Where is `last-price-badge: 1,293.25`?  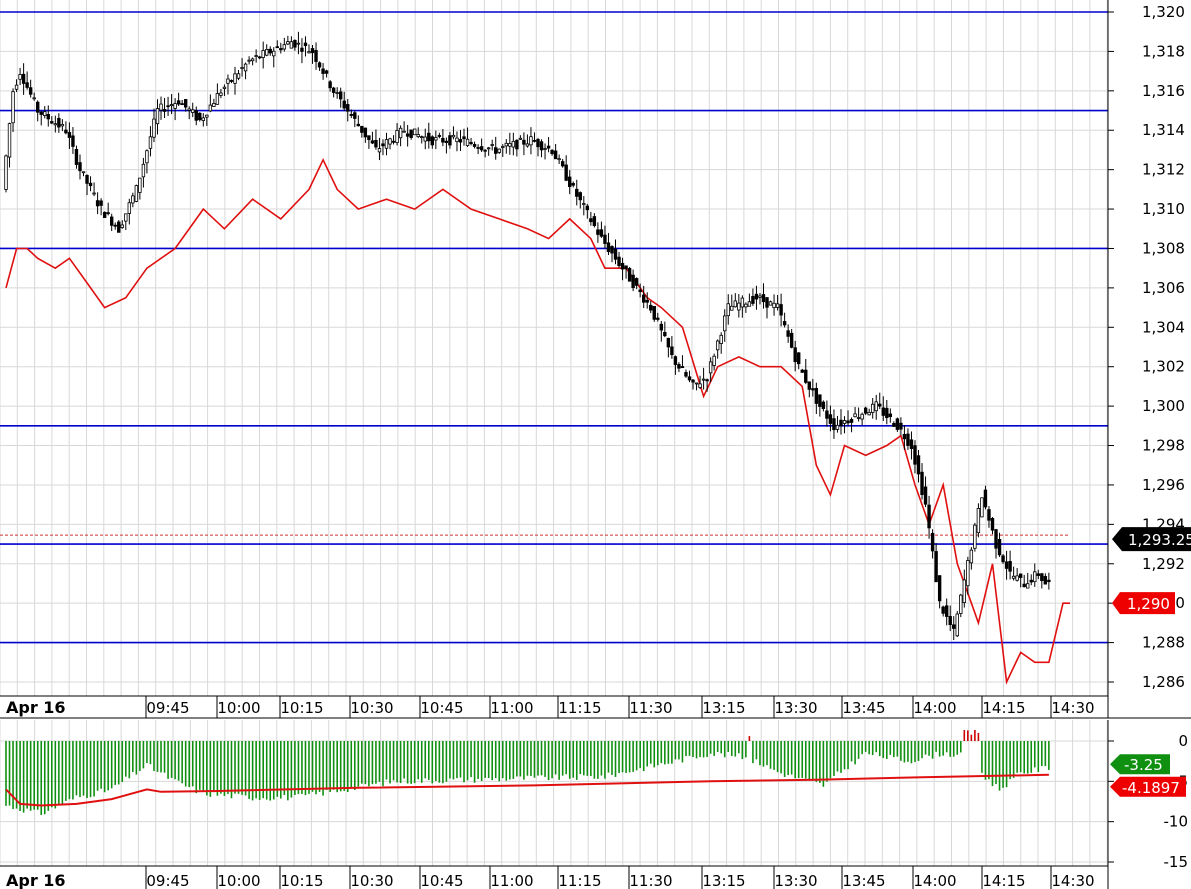 last-price-badge: 1,293.25 is located at coordinates (1151, 539).